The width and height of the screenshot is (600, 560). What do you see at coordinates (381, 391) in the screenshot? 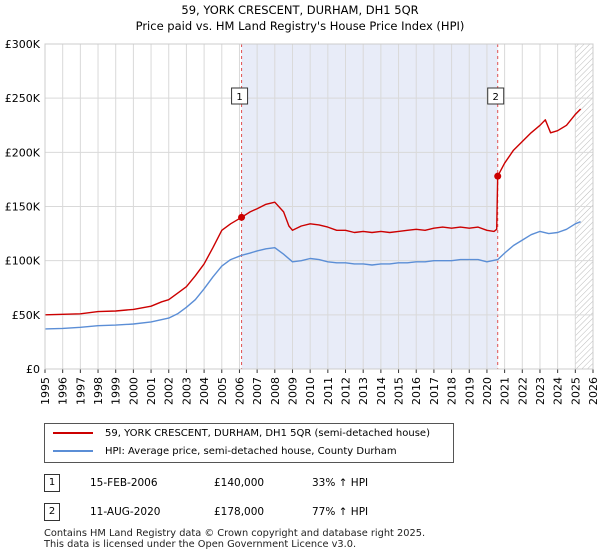
I see `x-tick-label: 2014` at bounding box center [381, 391].